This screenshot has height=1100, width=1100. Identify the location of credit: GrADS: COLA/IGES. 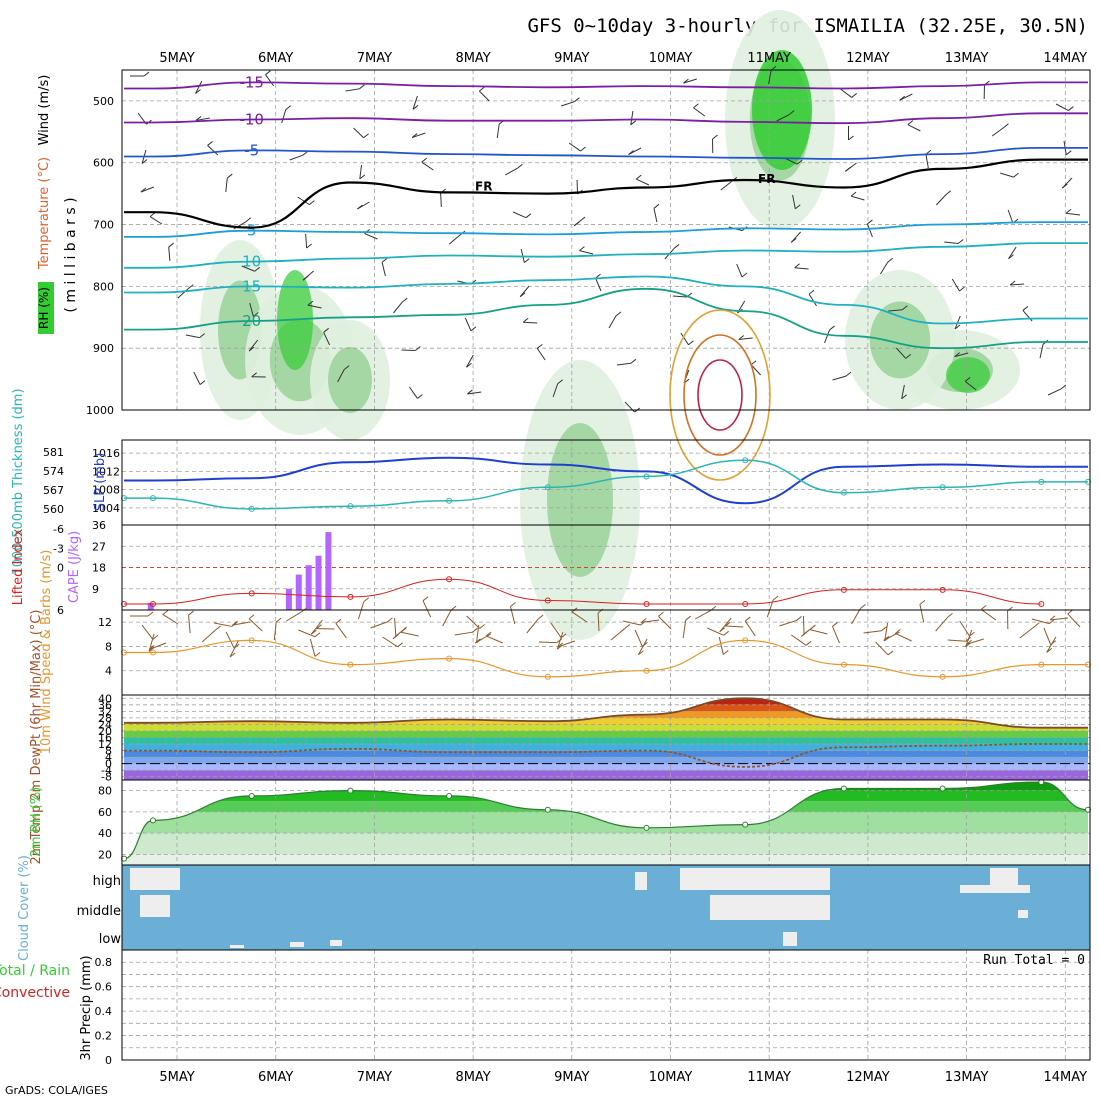
(56, 1090).